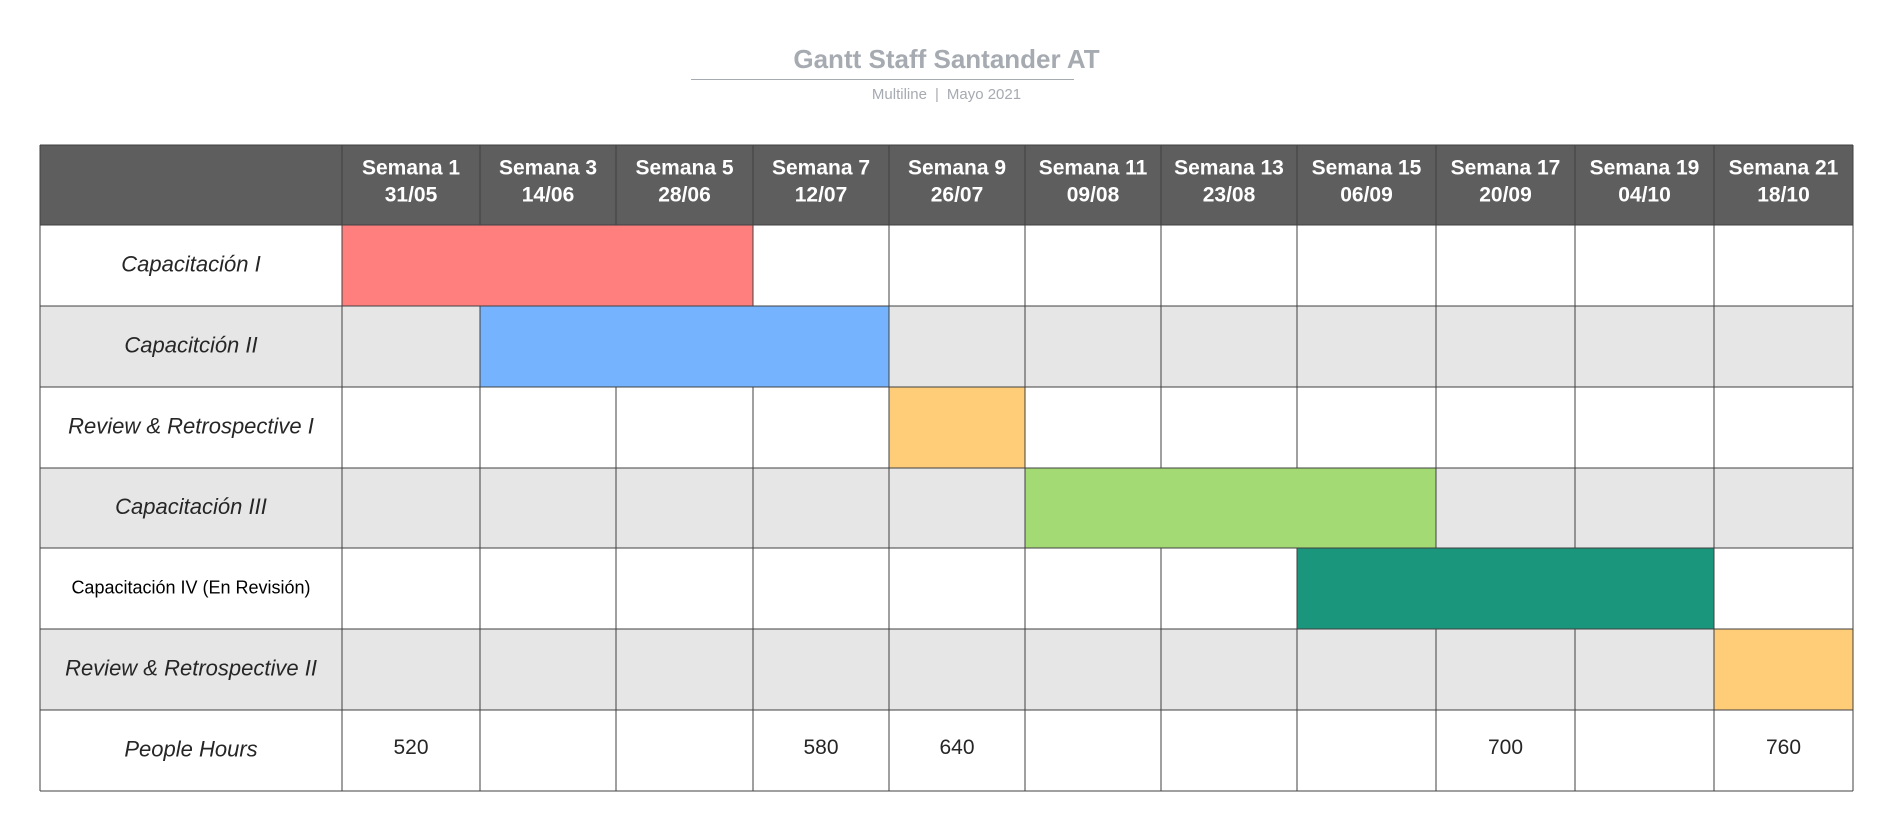 This screenshot has width=1893, height=830. Describe the element at coordinates (1366, 195) in the screenshot. I see `column-date-label: 06/09` at that location.